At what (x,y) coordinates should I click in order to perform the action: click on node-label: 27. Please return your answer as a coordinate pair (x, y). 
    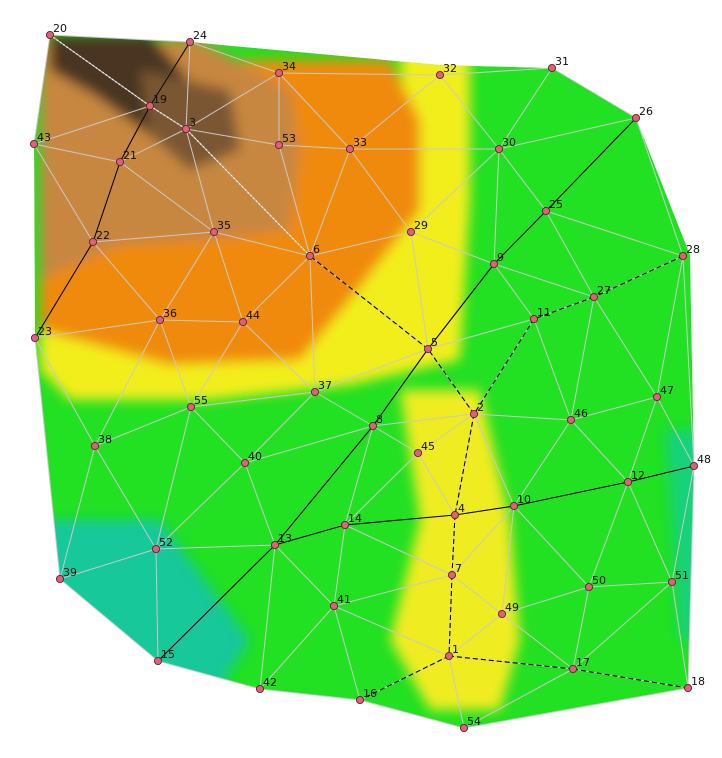
    Looking at the image, I should click on (604, 290).